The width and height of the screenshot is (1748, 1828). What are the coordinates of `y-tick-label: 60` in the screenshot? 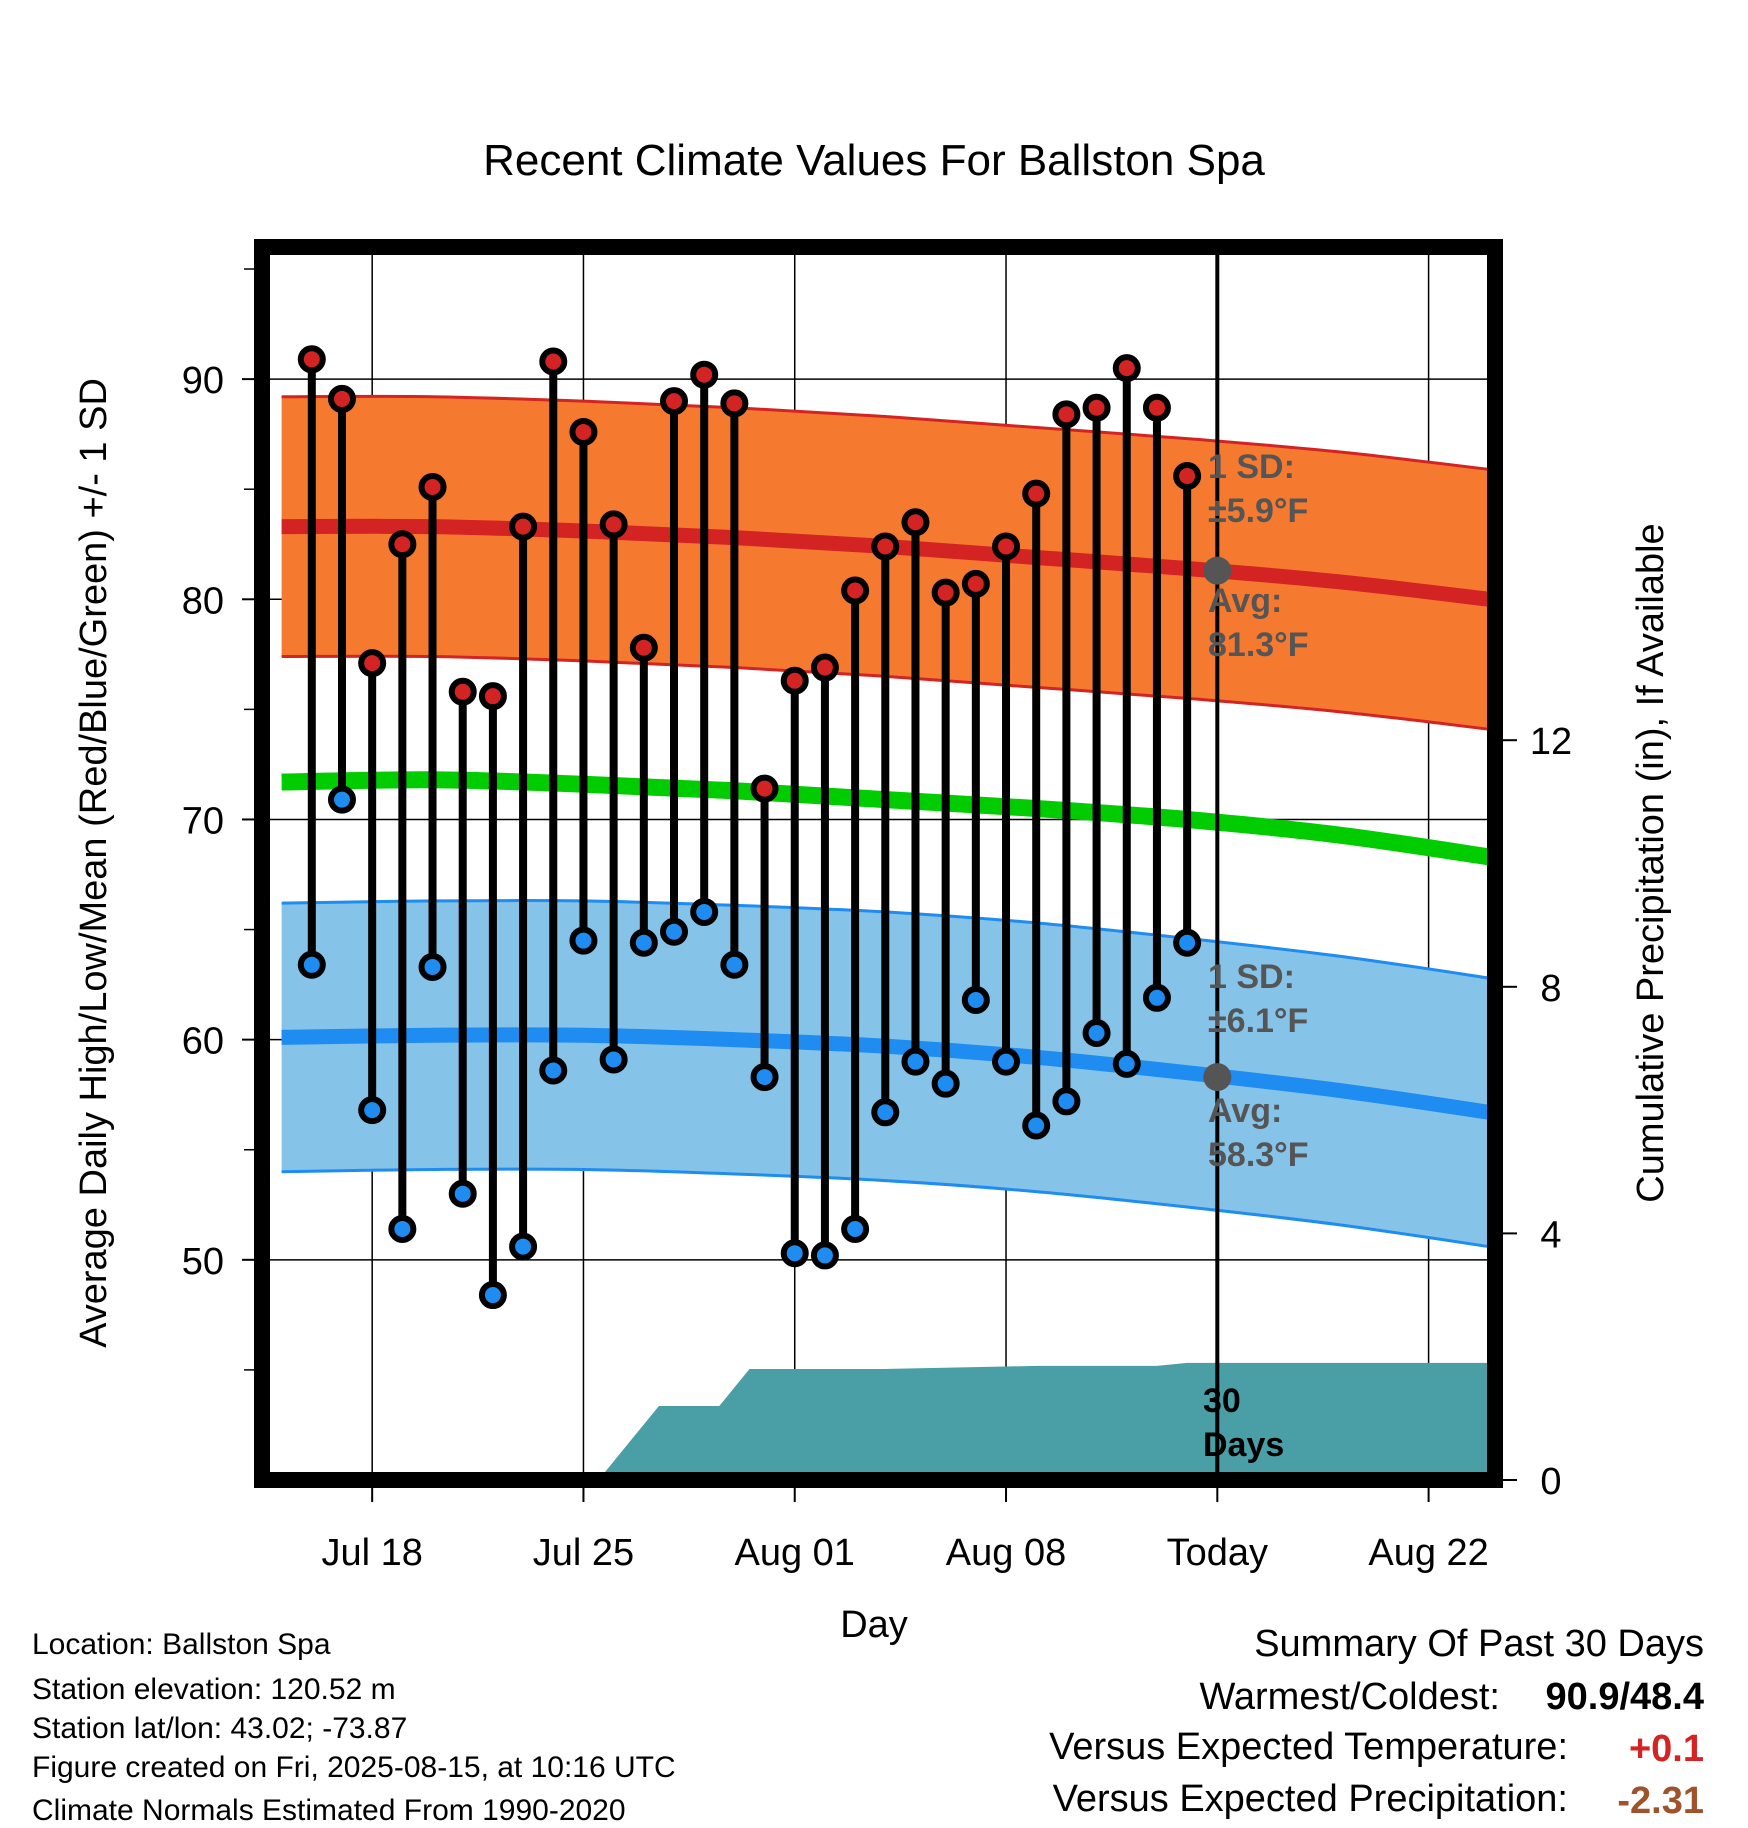 It's located at (203, 1042).